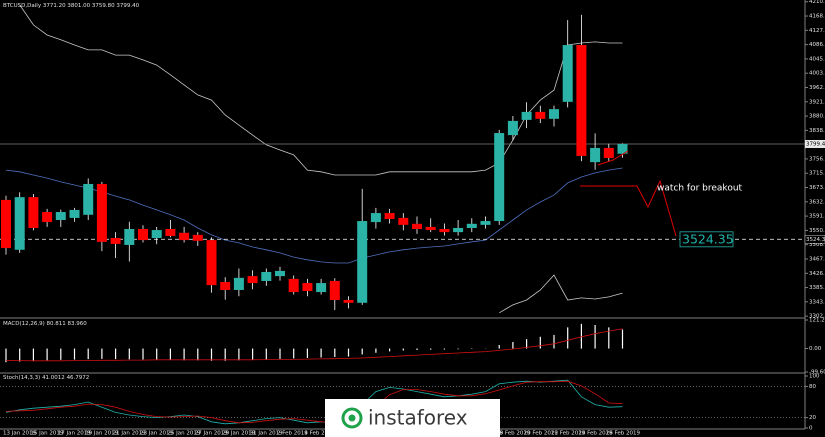 Image resolution: width=825 pixels, height=437 pixels. I want to click on annotation: watch for breakout, so click(700, 189).